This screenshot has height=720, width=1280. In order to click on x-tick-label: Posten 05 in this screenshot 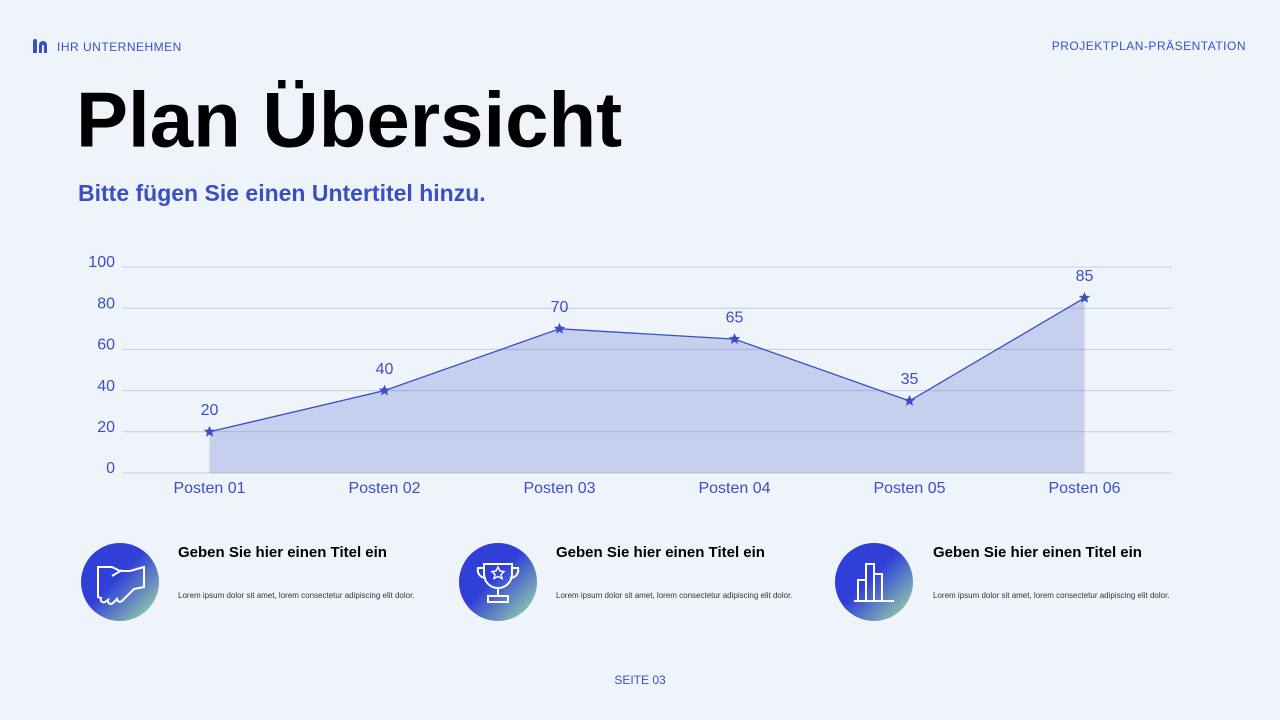, I will do `click(909, 488)`.